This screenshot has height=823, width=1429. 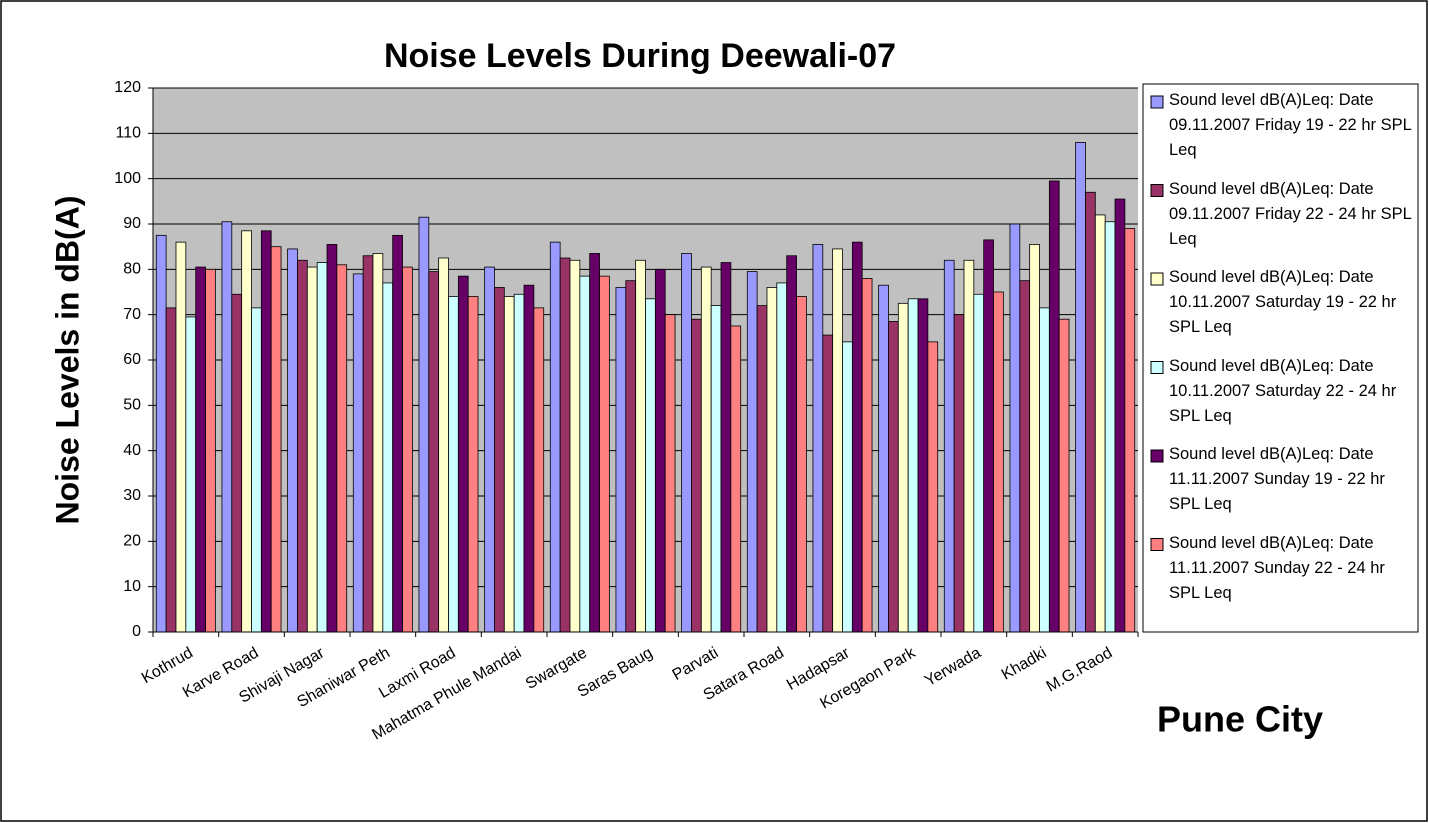 What do you see at coordinates (640, 56) in the screenshot?
I see `chart-title: Noise Levels During Deewali-07` at bounding box center [640, 56].